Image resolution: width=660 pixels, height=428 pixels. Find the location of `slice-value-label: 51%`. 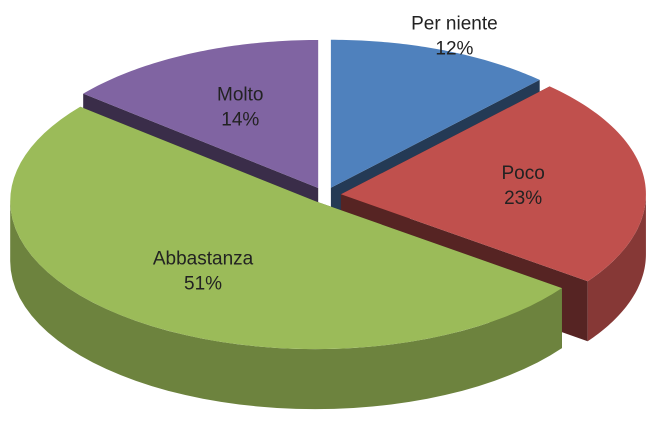

slice-value-label: 51% is located at coordinates (203, 283).